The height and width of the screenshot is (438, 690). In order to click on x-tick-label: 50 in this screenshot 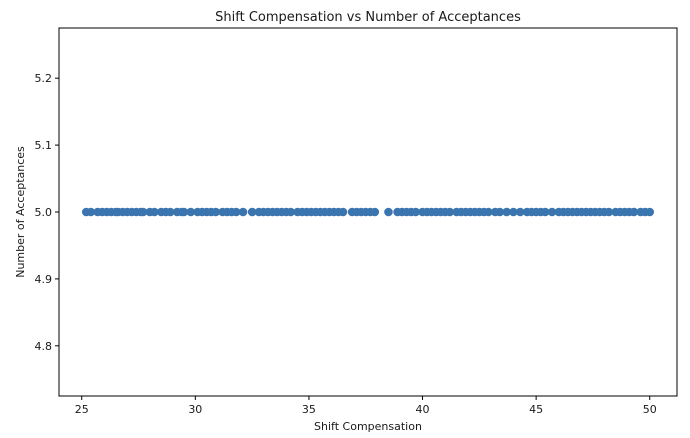, I will do `click(650, 409)`.